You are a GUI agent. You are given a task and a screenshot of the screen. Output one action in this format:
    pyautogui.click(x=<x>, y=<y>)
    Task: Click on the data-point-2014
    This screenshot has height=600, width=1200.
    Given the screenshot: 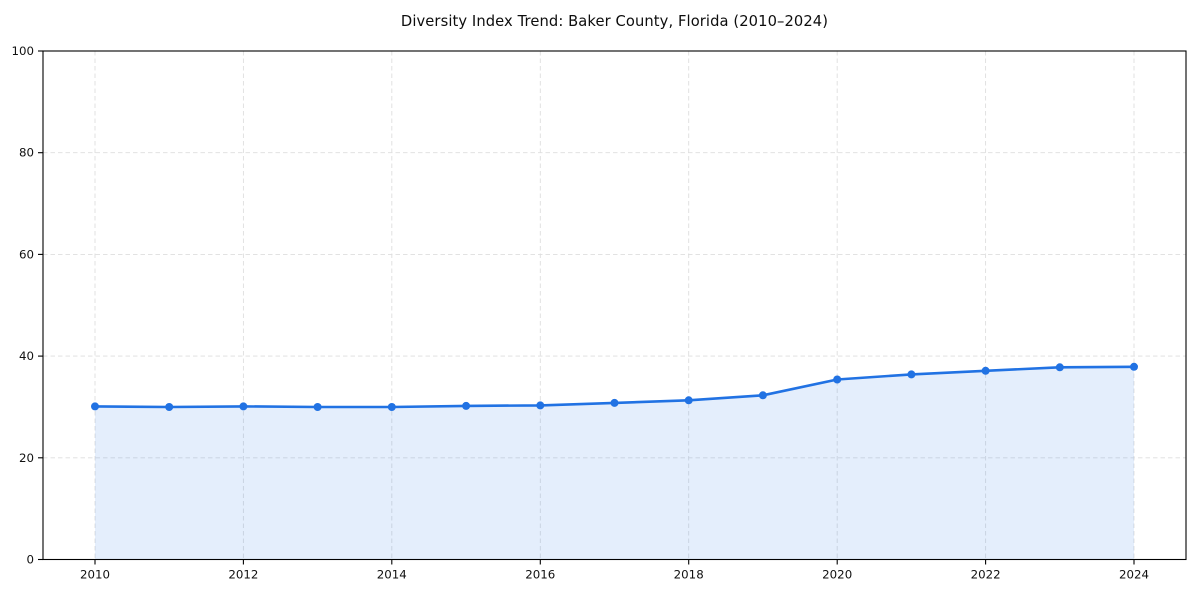 What is the action you would take?
    pyautogui.click(x=391, y=407)
    